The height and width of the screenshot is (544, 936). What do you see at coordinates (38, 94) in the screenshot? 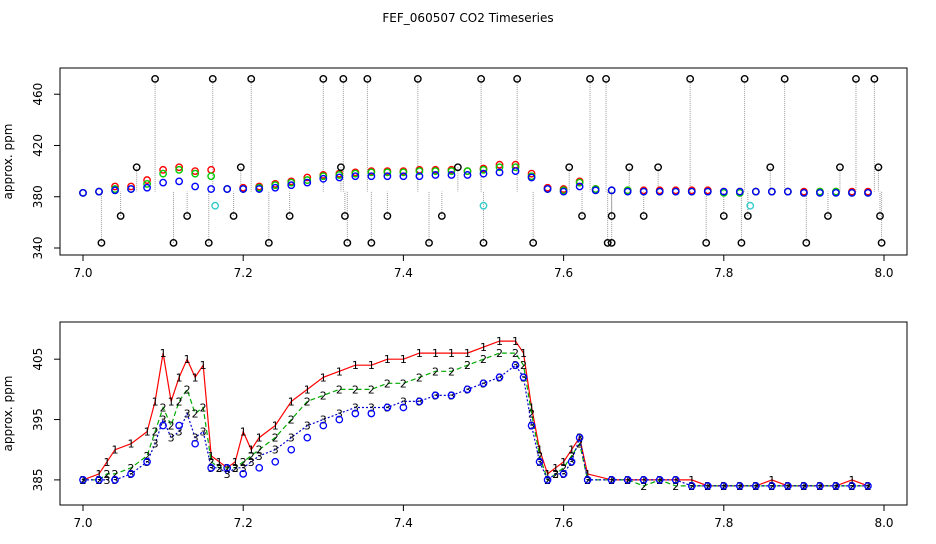
I see `y-tick-label: 460` at bounding box center [38, 94].